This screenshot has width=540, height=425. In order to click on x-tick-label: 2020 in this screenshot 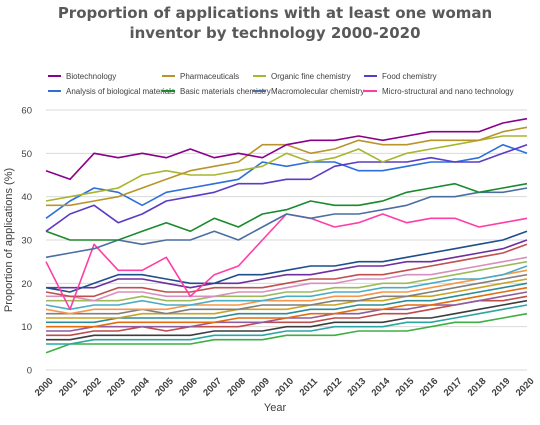, I will do `click(525, 387)`.